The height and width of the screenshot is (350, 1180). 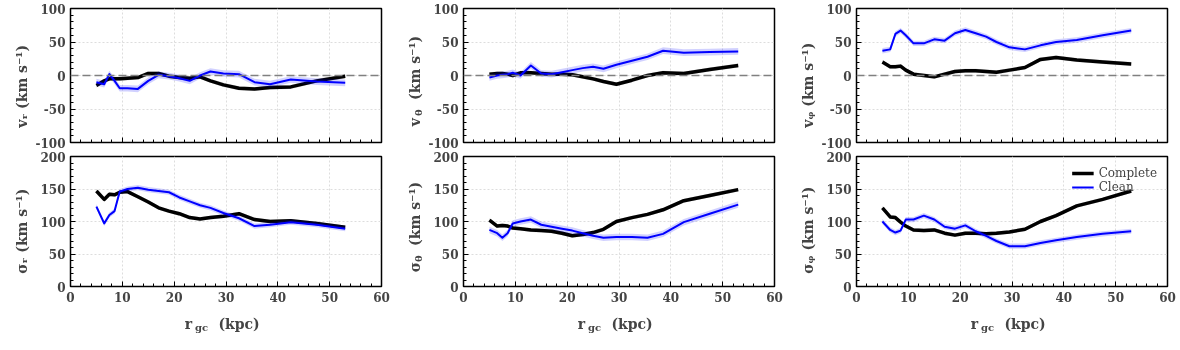 What do you see at coordinates (415, 81) in the screenshot?
I see `y-axis-title: vθ (km s⁻¹)` at bounding box center [415, 81].